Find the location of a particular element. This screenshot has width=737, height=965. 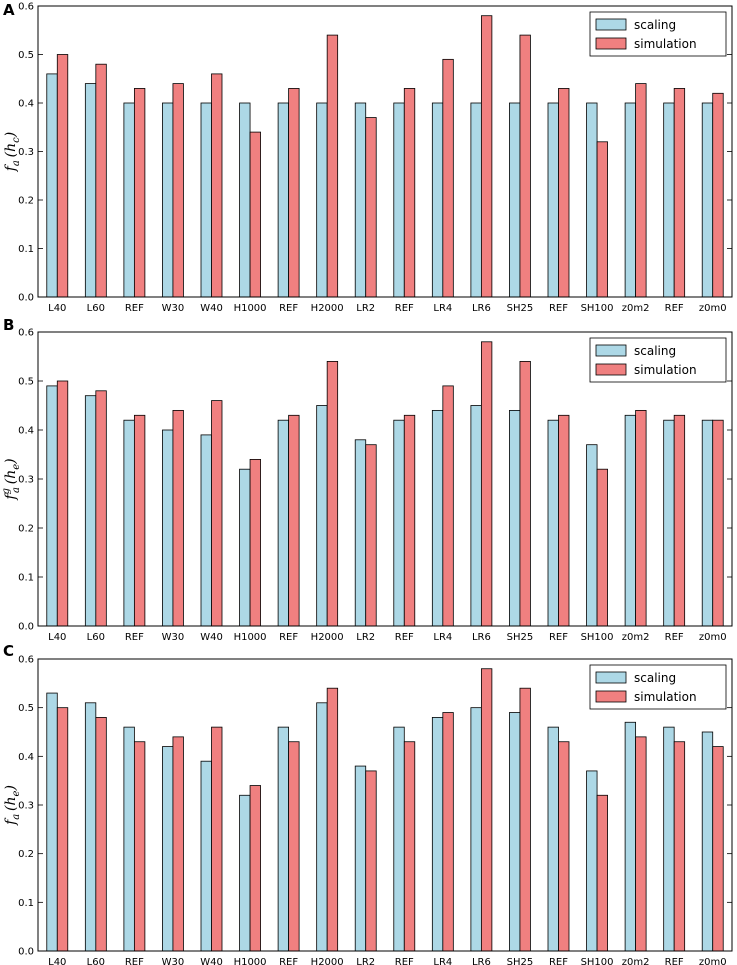

panel-letter: B is located at coordinates (8, 325).